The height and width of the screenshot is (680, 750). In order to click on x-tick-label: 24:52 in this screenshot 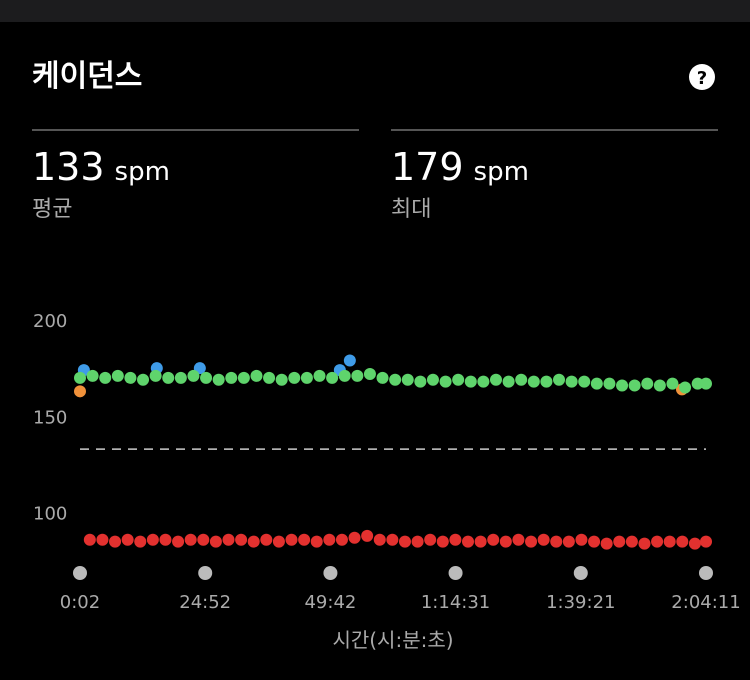, I will do `click(205, 602)`.